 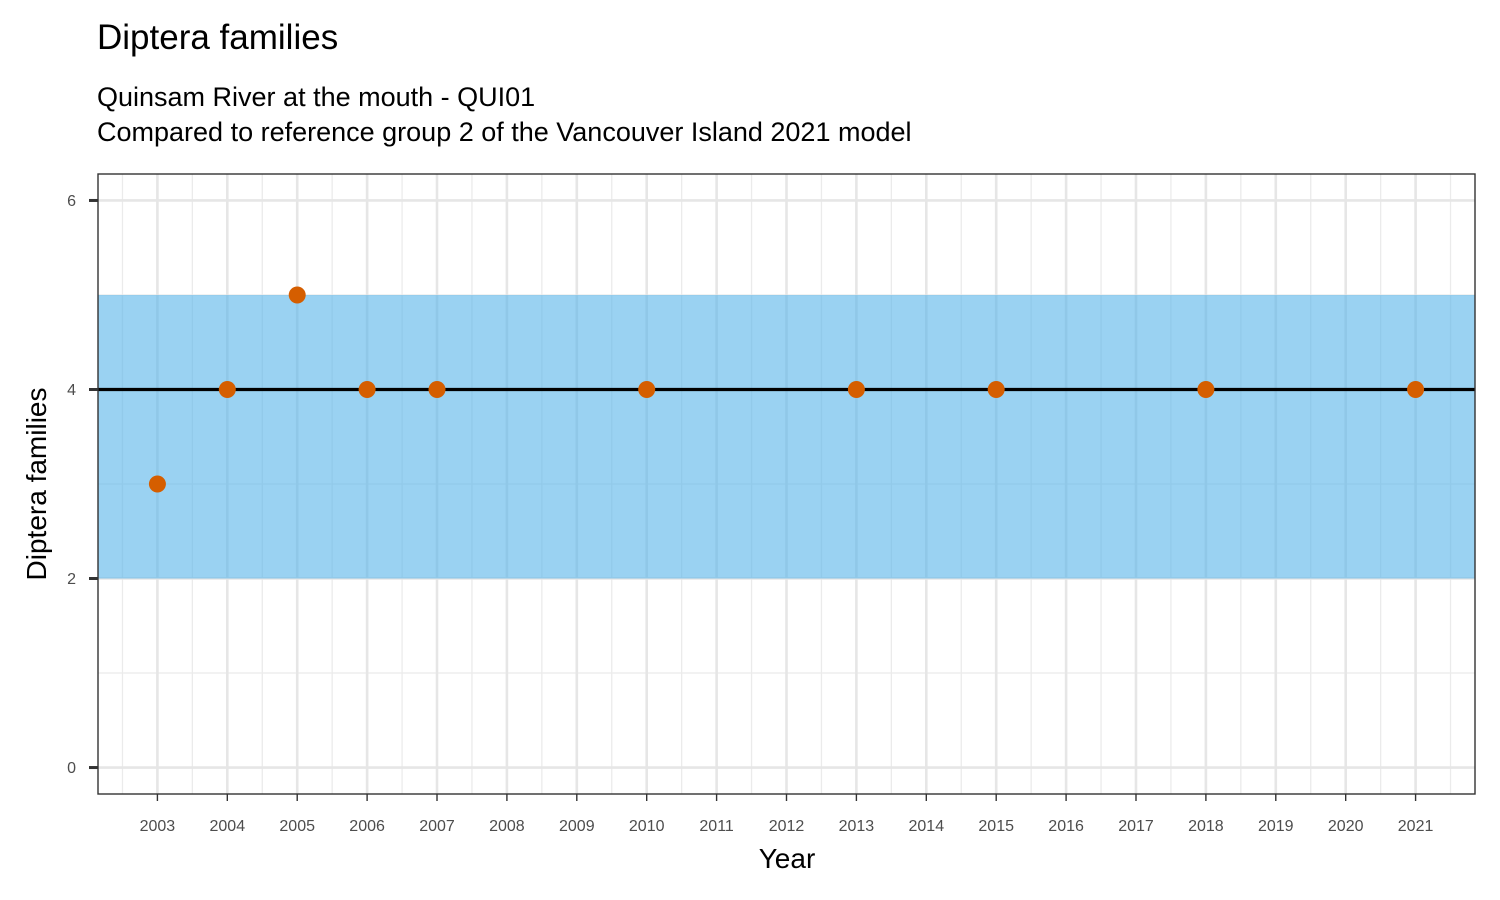 I want to click on y-tick-label: 2, so click(x=71, y=579).